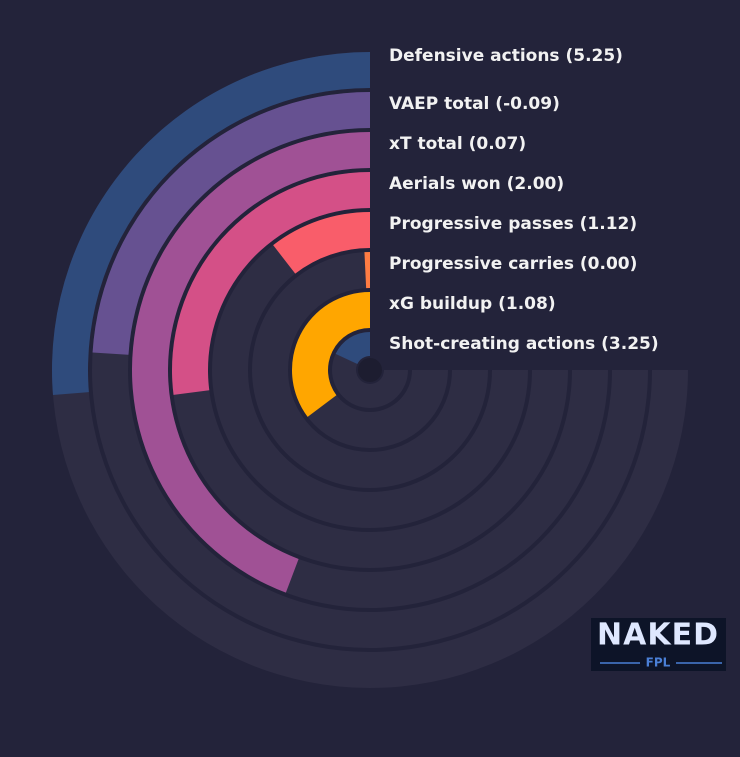 This screenshot has width=740, height=757. I want to click on logo-title: NAKED, so click(658, 635).